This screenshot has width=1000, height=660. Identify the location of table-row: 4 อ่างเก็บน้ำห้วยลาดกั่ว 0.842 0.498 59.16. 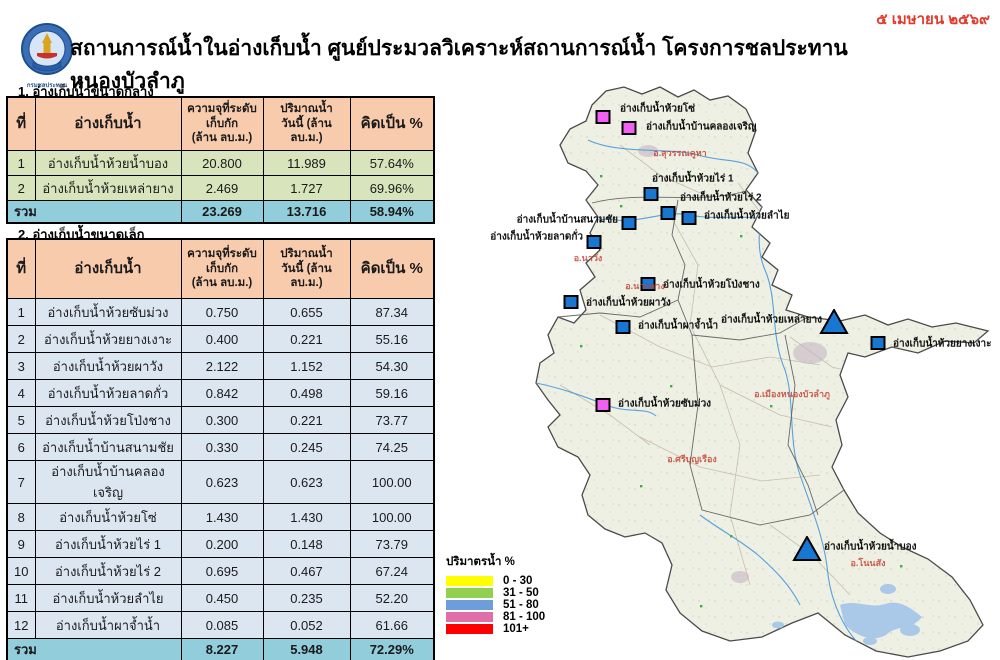
(220, 393).